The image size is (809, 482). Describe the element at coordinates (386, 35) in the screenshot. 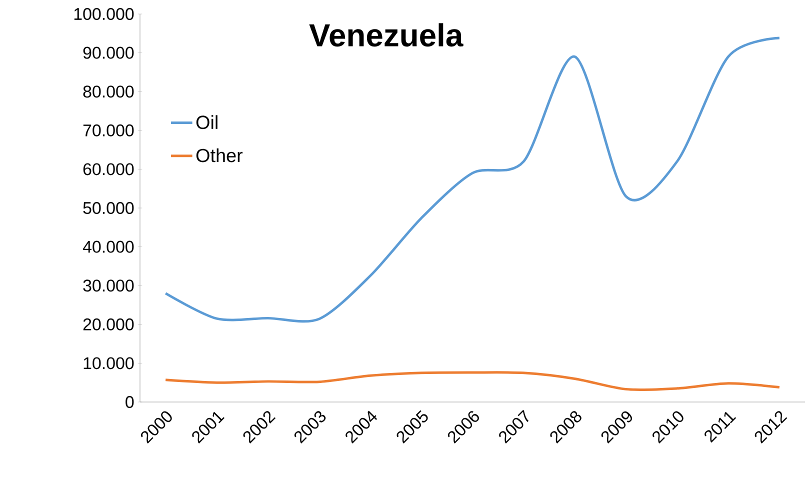

I see `chart-title: Venezuela` at that location.